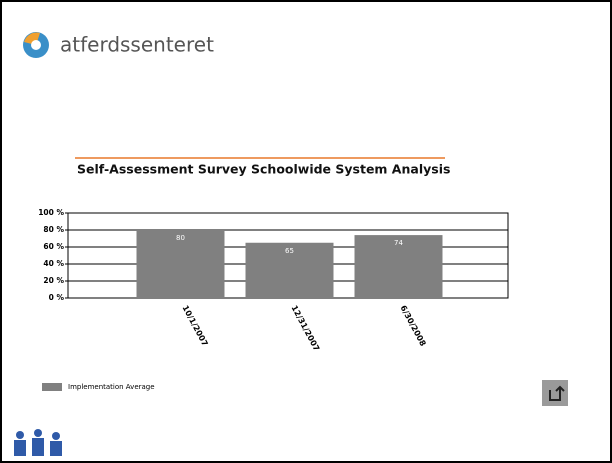 The height and width of the screenshot is (463, 612). Describe the element at coordinates (398, 243) in the screenshot. I see `data-label: 74` at that location.